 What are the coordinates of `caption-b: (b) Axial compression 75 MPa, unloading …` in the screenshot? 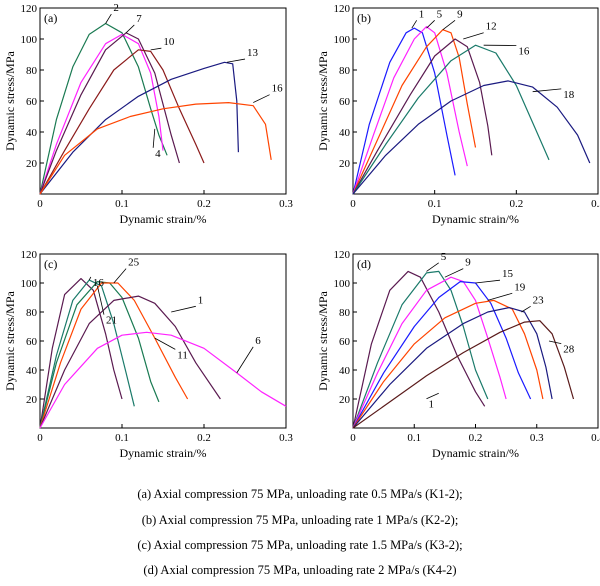 It's located at (300, 520).